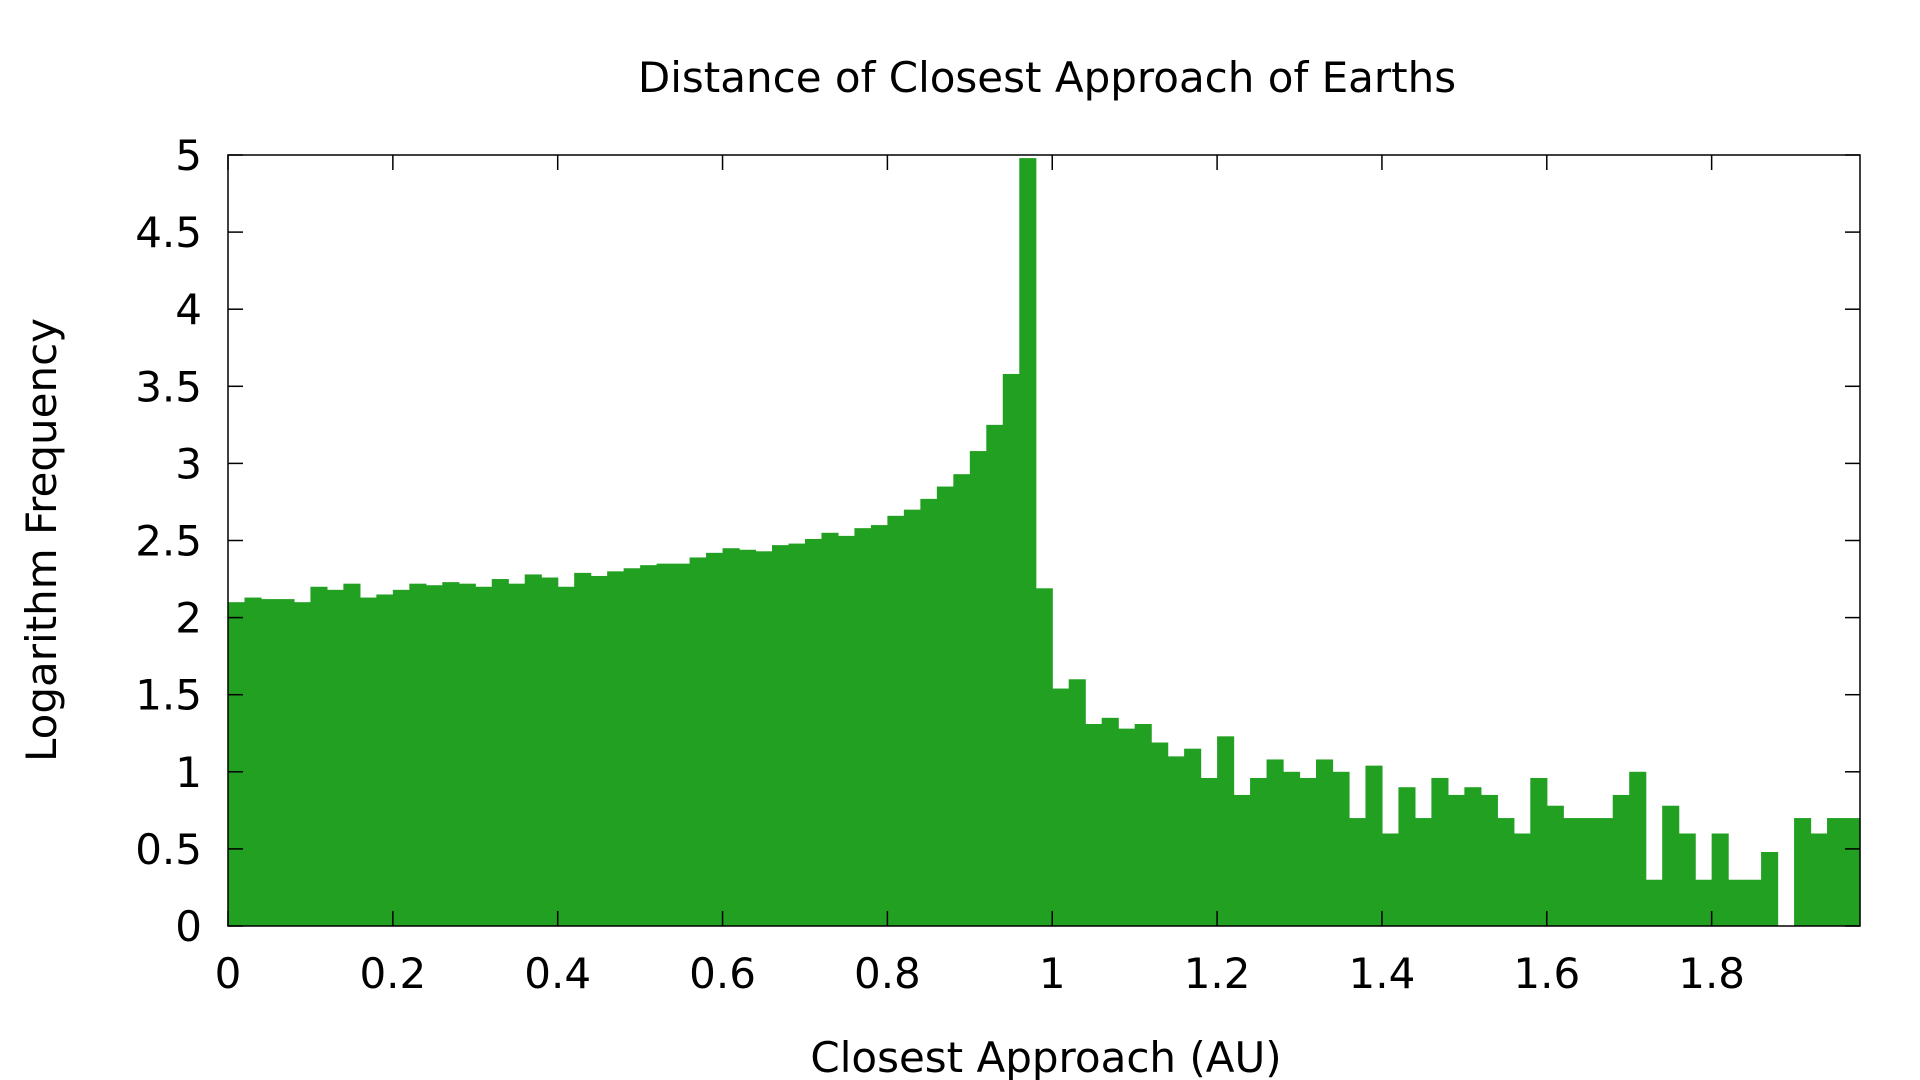 The width and height of the screenshot is (1920, 1080). What do you see at coordinates (188, 926) in the screenshot?
I see `y-tick-label: 0` at bounding box center [188, 926].